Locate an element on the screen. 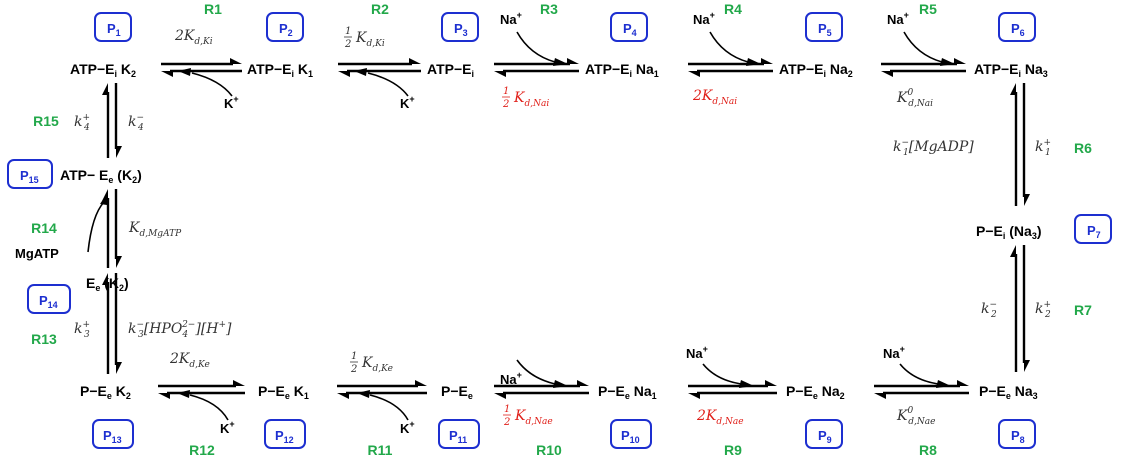 The height and width of the screenshot is (461, 1121). state-s4: ATP−Ei Na1 is located at coordinates (622, 70).